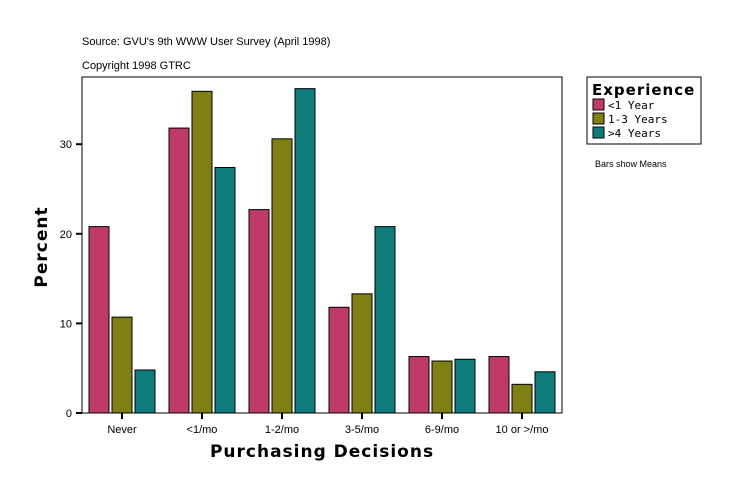 This screenshot has height=496, width=736. What do you see at coordinates (442, 430) in the screenshot?
I see `x-tick-label: 6-9/mo` at bounding box center [442, 430].